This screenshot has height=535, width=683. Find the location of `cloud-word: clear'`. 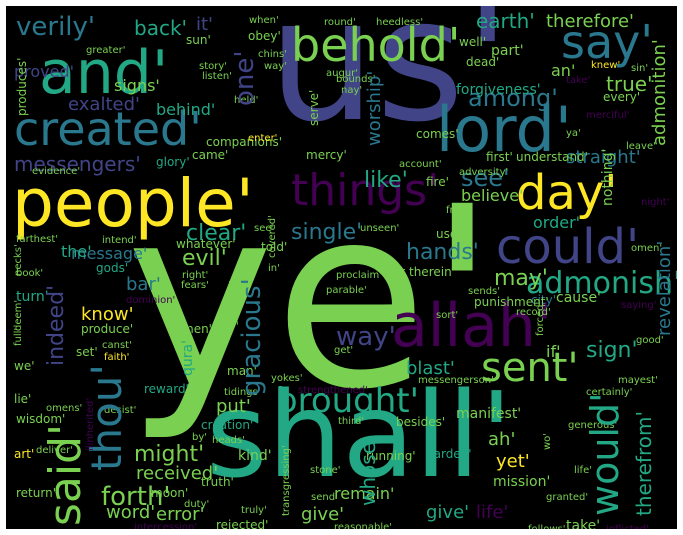

cloud-word: clear' is located at coordinates (216, 233).